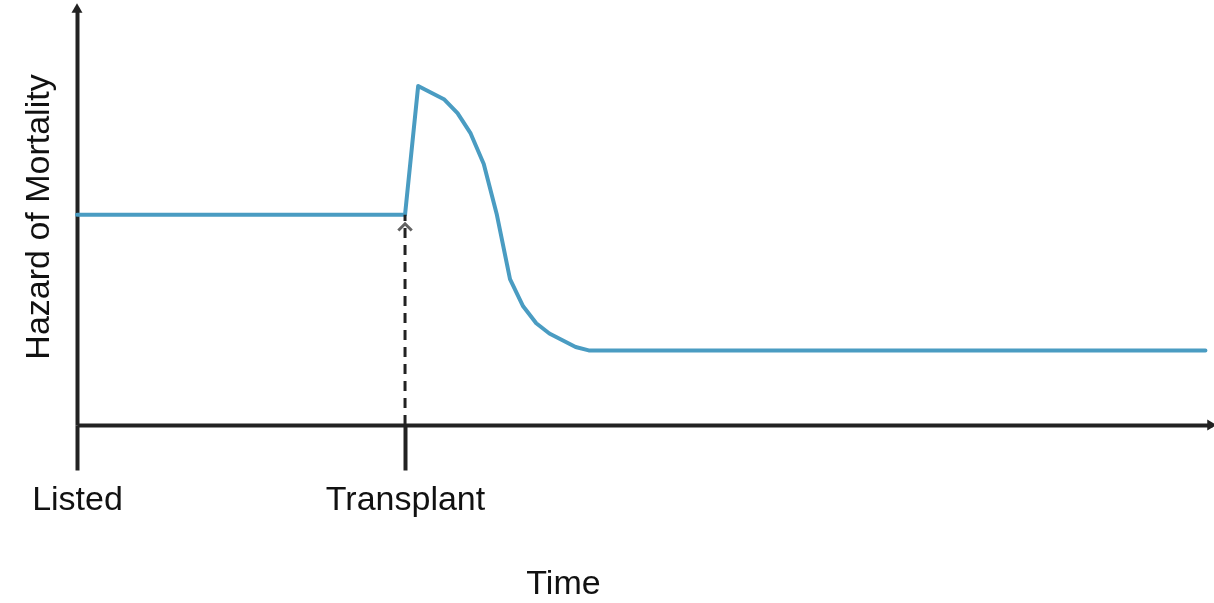 The width and height of the screenshot is (1214, 603). I want to click on x-axis-title: Time, so click(563, 581).